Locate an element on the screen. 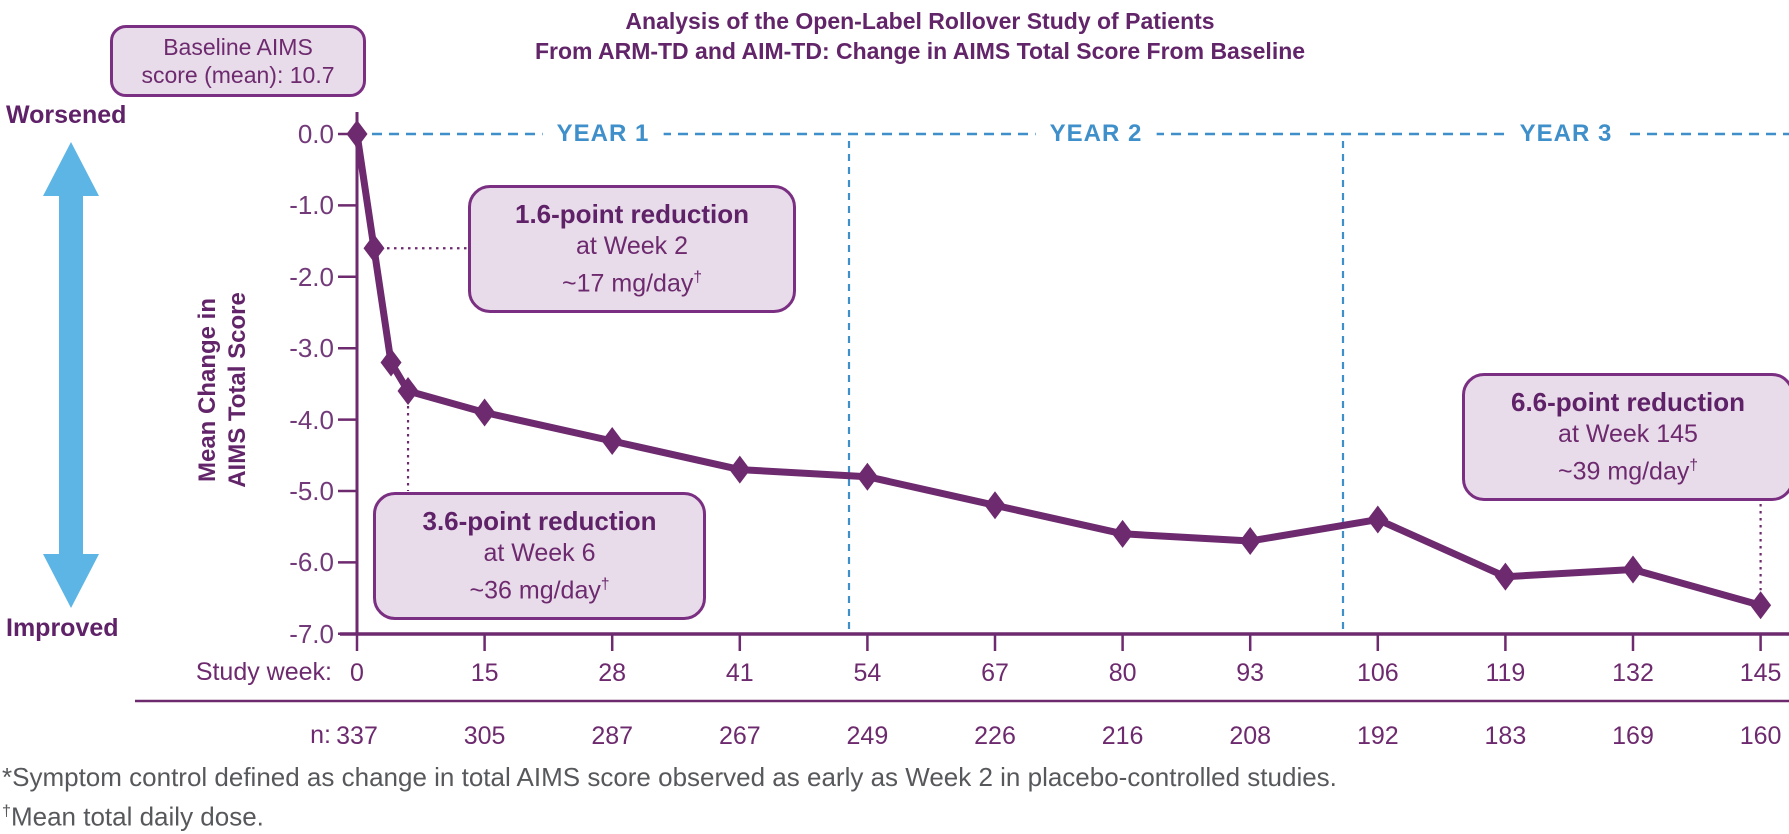 The height and width of the screenshot is (834, 1789). callout-week6-when: at Week 6 is located at coordinates (539, 553).